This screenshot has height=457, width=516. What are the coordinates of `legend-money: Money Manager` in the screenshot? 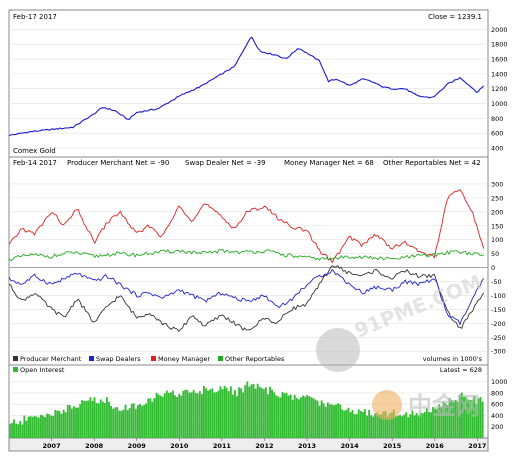 It's located at (184, 359).